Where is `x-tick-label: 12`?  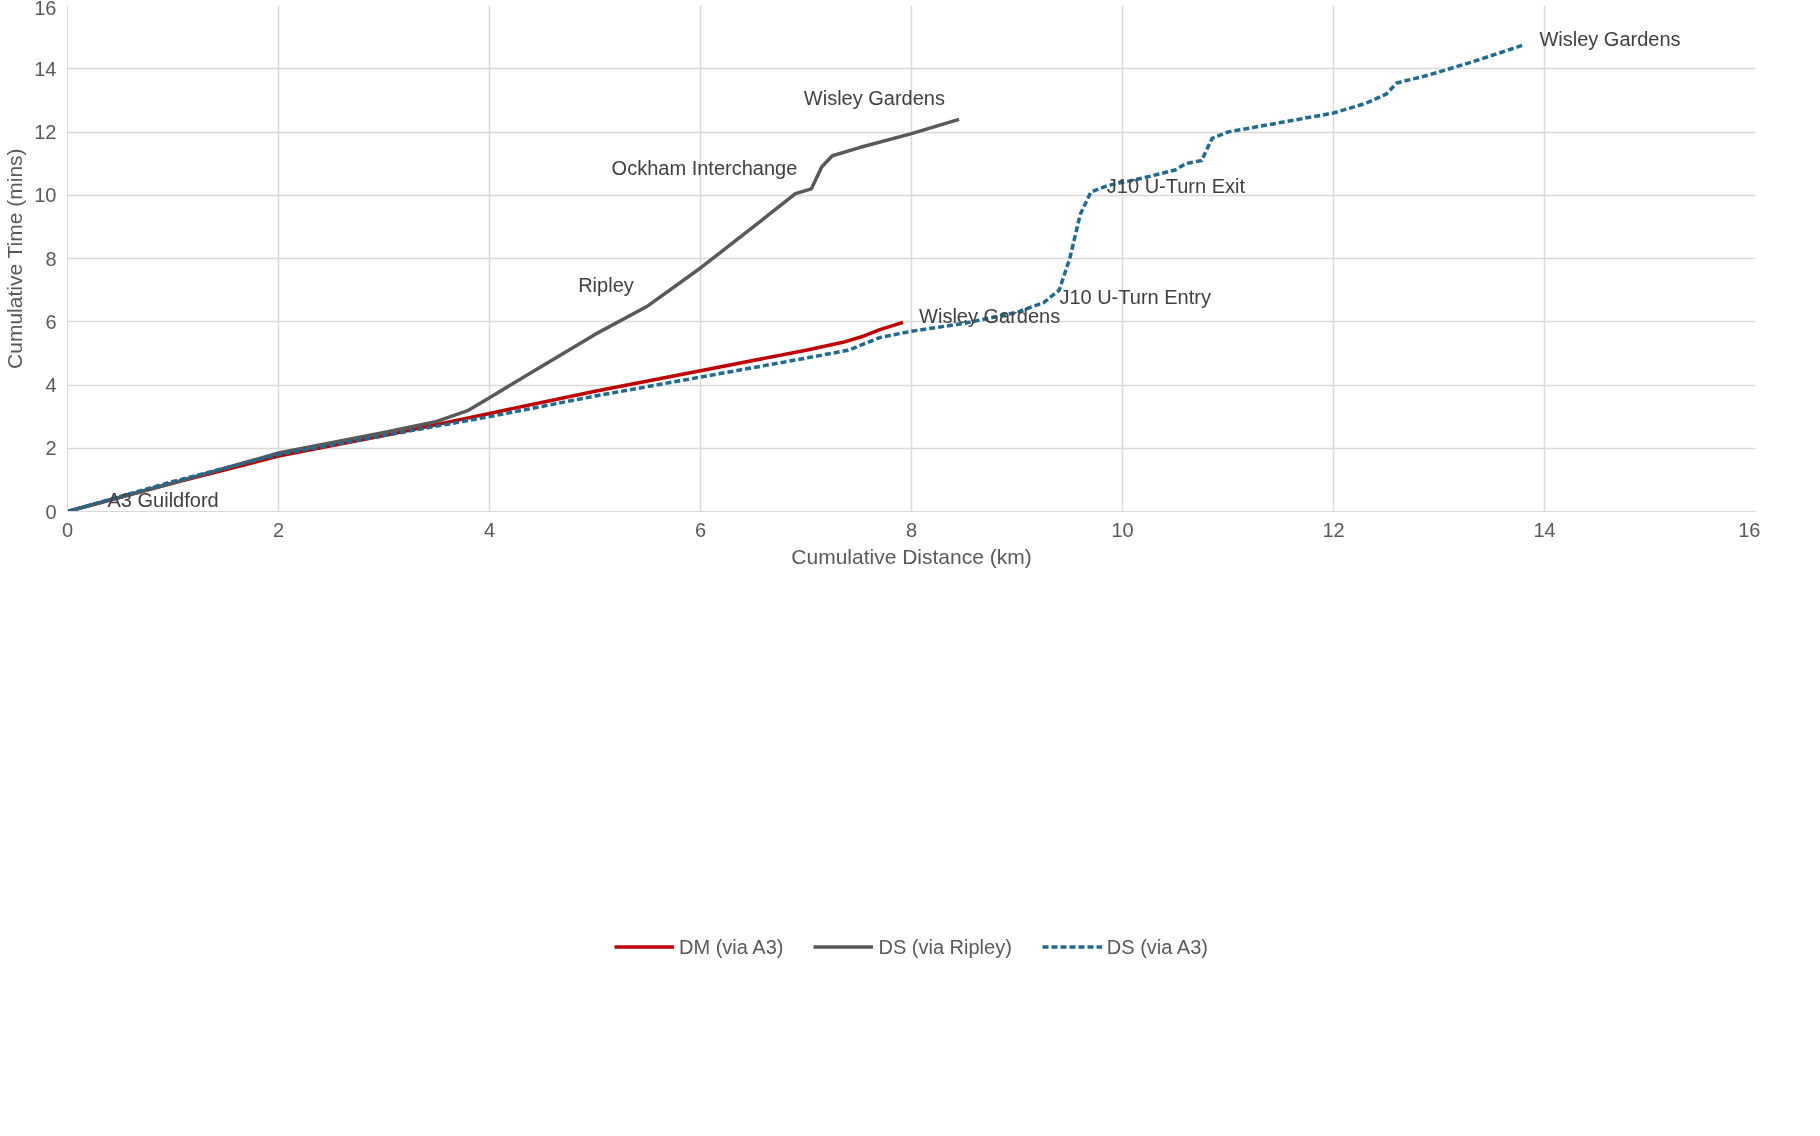 x-tick-label: 12 is located at coordinates (1333, 529).